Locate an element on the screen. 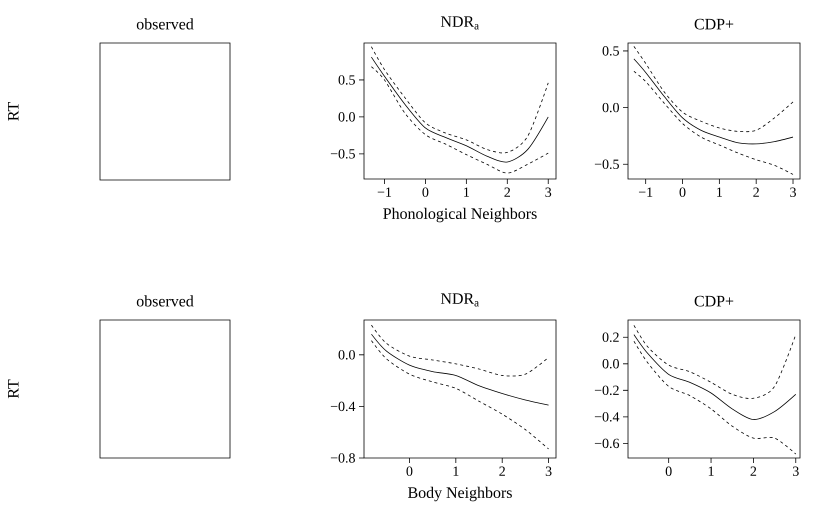  x-axis-title: Body Neighbors is located at coordinates (460, 494).